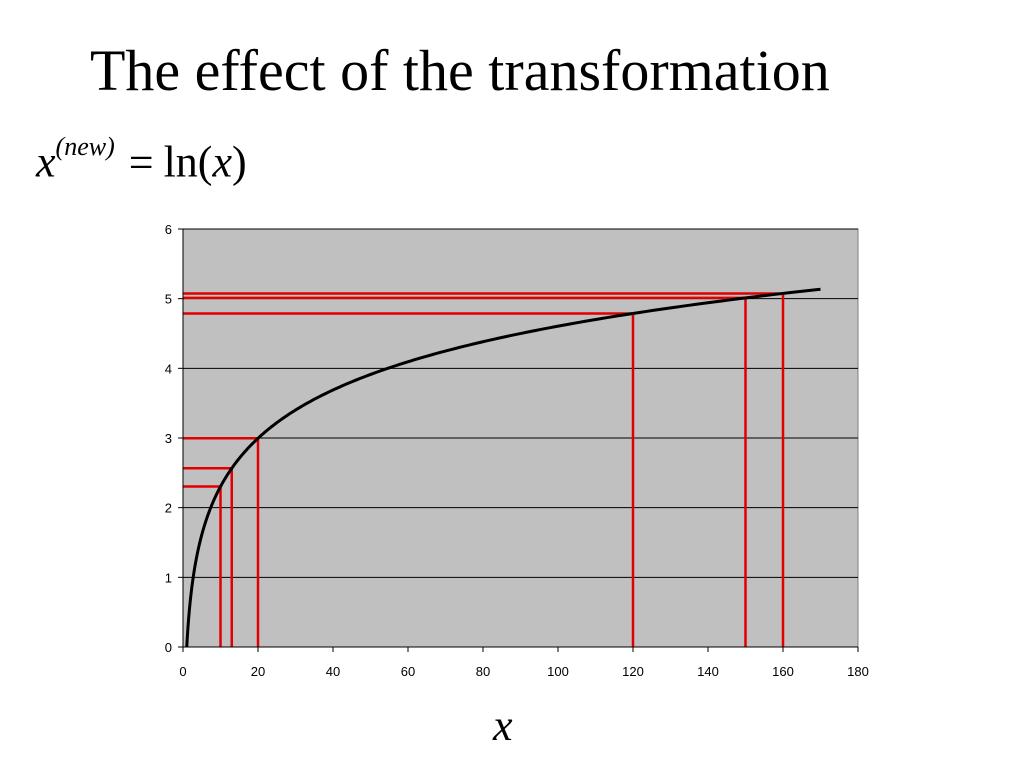 This screenshot has height=768, width=1024. Describe the element at coordinates (783, 671) in the screenshot. I see `x-tick-label-160: 160` at that location.